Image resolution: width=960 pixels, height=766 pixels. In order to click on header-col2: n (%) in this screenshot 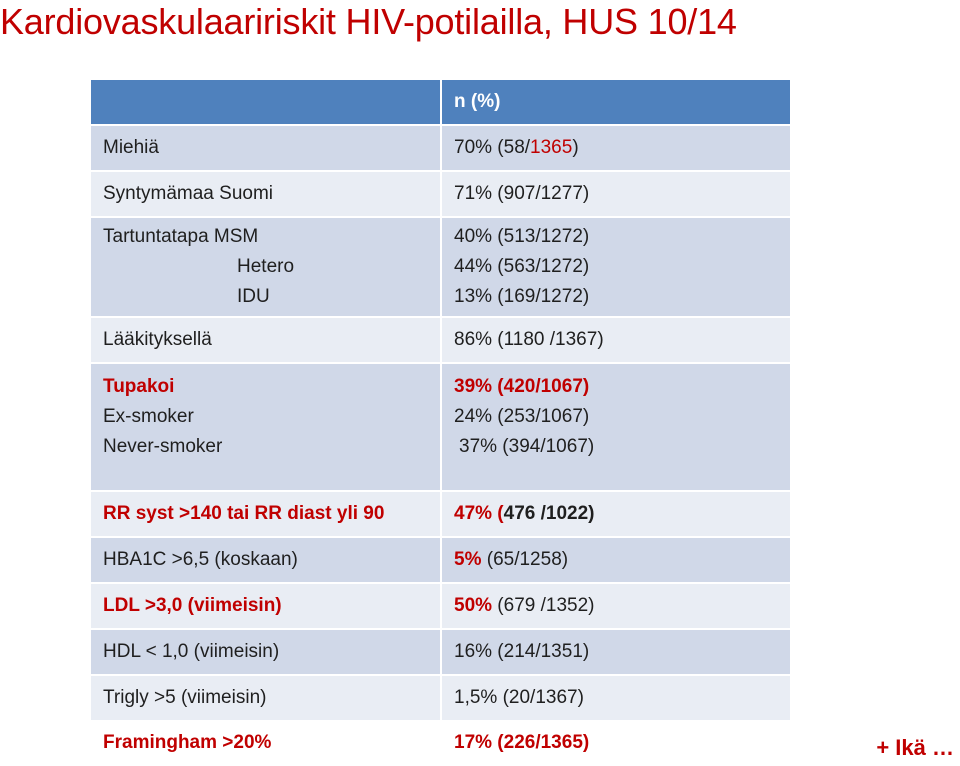, I will do `click(616, 103)`.